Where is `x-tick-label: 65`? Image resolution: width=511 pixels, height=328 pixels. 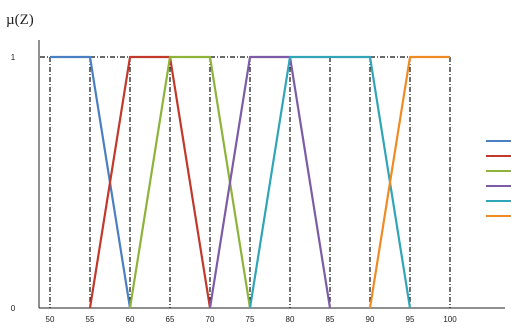 x-tick-label: 65 is located at coordinates (170, 319).